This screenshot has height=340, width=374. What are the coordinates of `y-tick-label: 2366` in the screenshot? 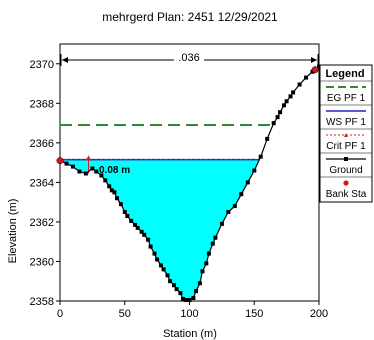 It's located at (42, 144).